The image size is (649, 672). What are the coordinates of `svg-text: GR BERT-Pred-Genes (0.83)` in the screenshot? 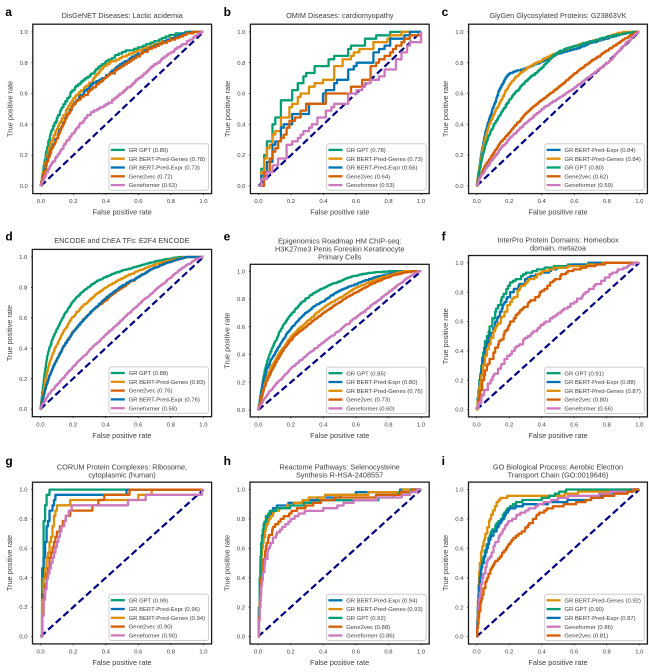 It's located at (167, 383).